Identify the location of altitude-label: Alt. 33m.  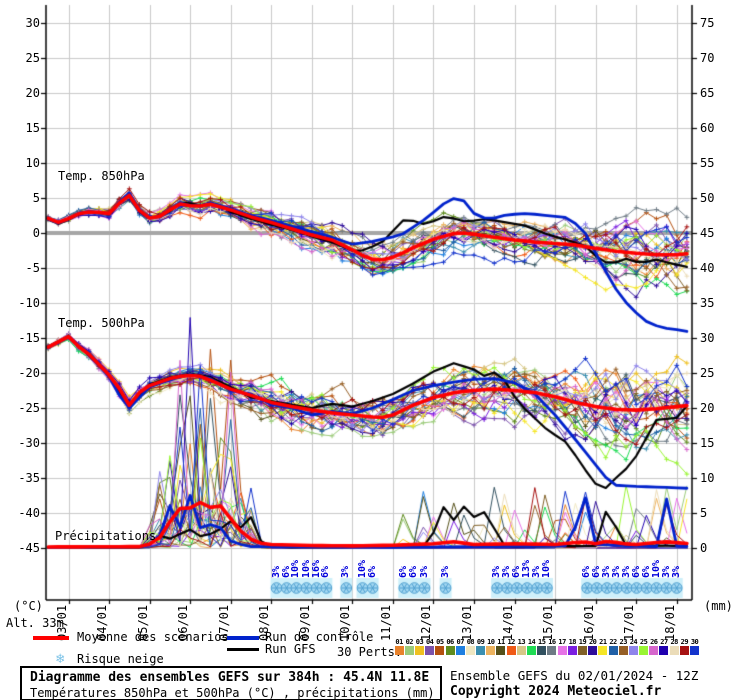
(35, 623).